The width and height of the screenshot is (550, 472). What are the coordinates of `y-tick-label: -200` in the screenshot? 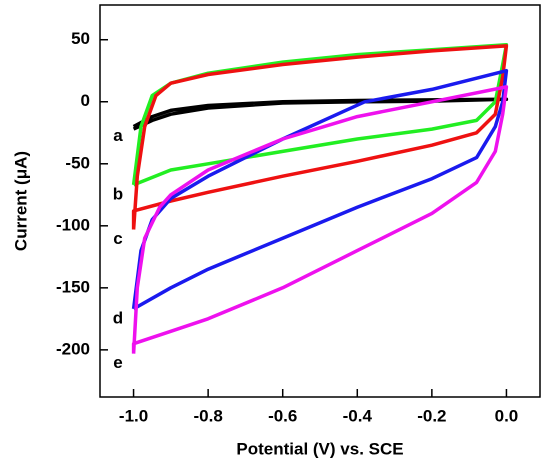 It's located at (73, 348).